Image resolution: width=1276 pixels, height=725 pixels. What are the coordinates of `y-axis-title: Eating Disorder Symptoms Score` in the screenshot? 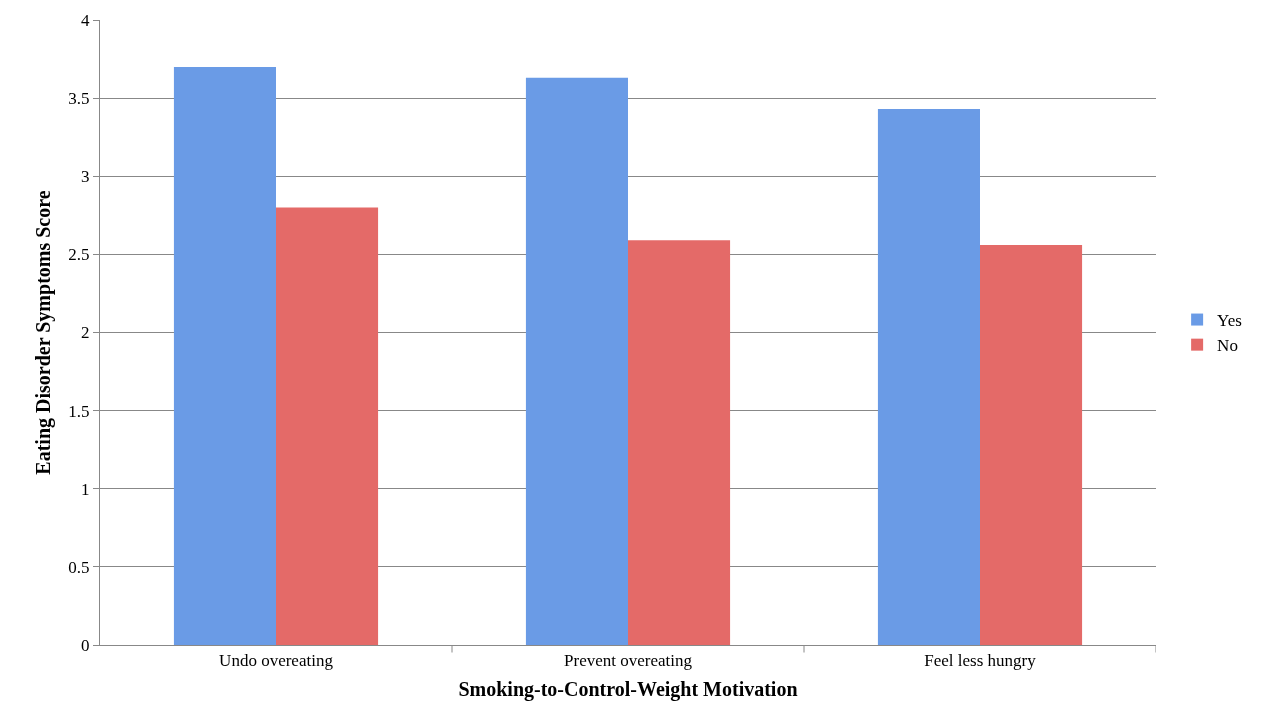 It's located at (43, 332).